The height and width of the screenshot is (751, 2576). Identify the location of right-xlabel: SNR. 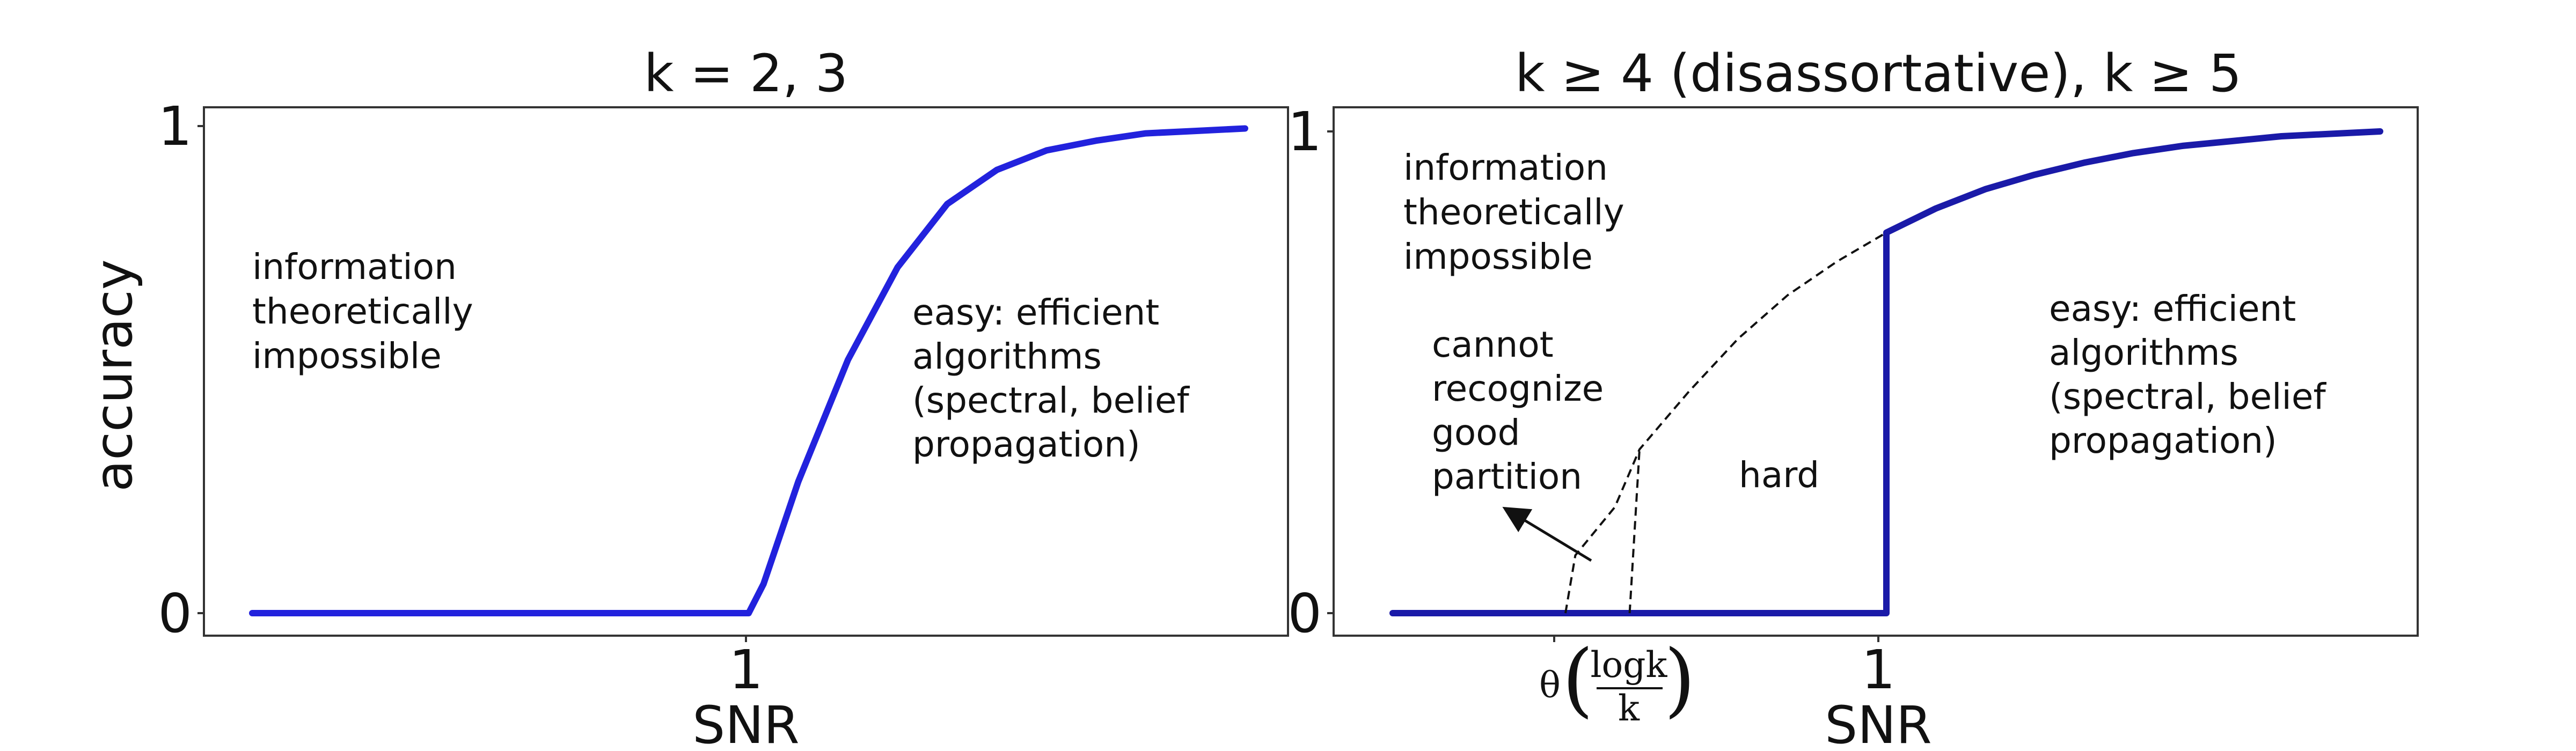
(1878, 723).